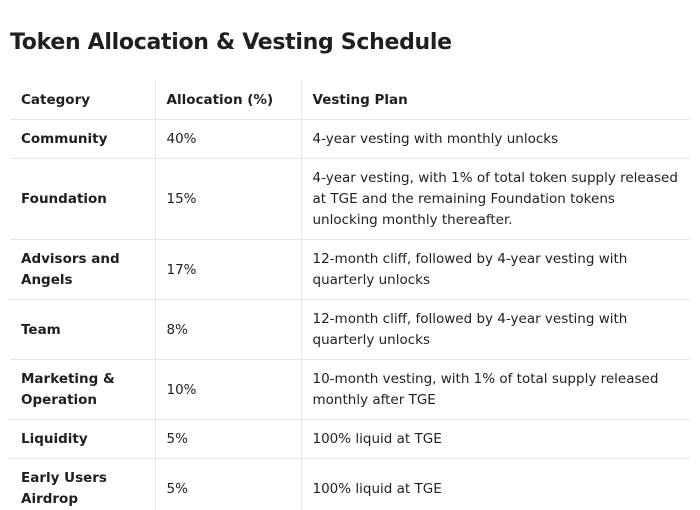  Describe the element at coordinates (227, 389) in the screenshot. I see `table-cell: 10%` at that location.